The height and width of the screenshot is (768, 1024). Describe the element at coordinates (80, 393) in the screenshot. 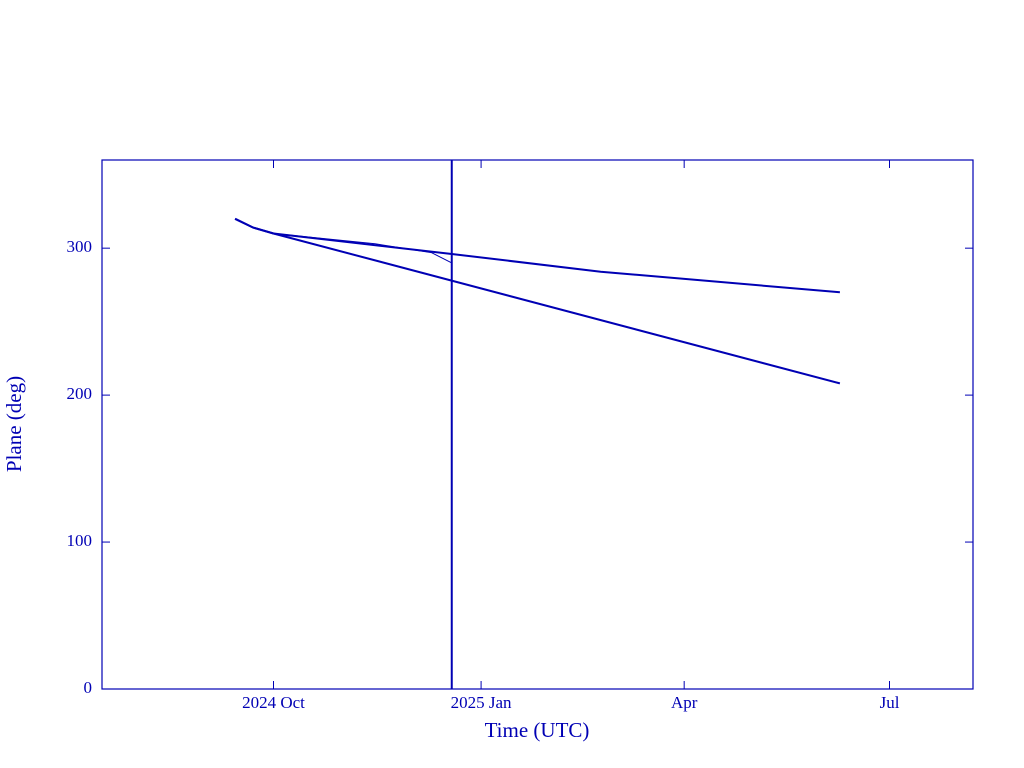

I see `y-tick-label: 200` at that location.